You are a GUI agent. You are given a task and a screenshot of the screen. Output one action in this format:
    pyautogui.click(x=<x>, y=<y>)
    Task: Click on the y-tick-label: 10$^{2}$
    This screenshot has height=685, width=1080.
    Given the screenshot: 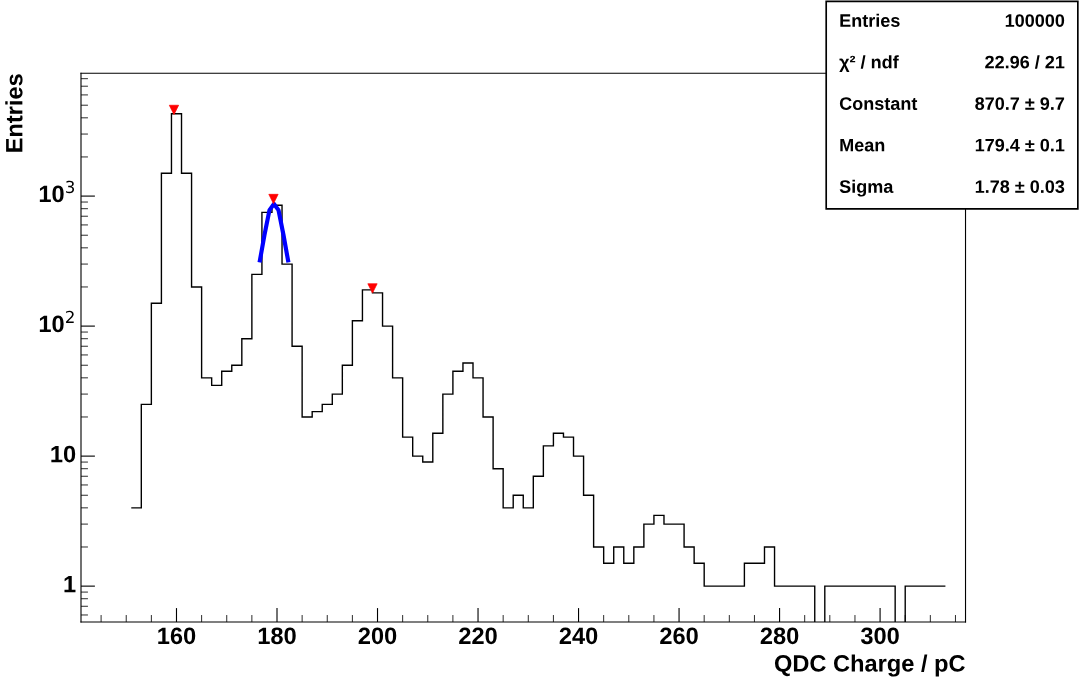 What is the action you would take?
    pyautogui.click(x=56, y=321)
    